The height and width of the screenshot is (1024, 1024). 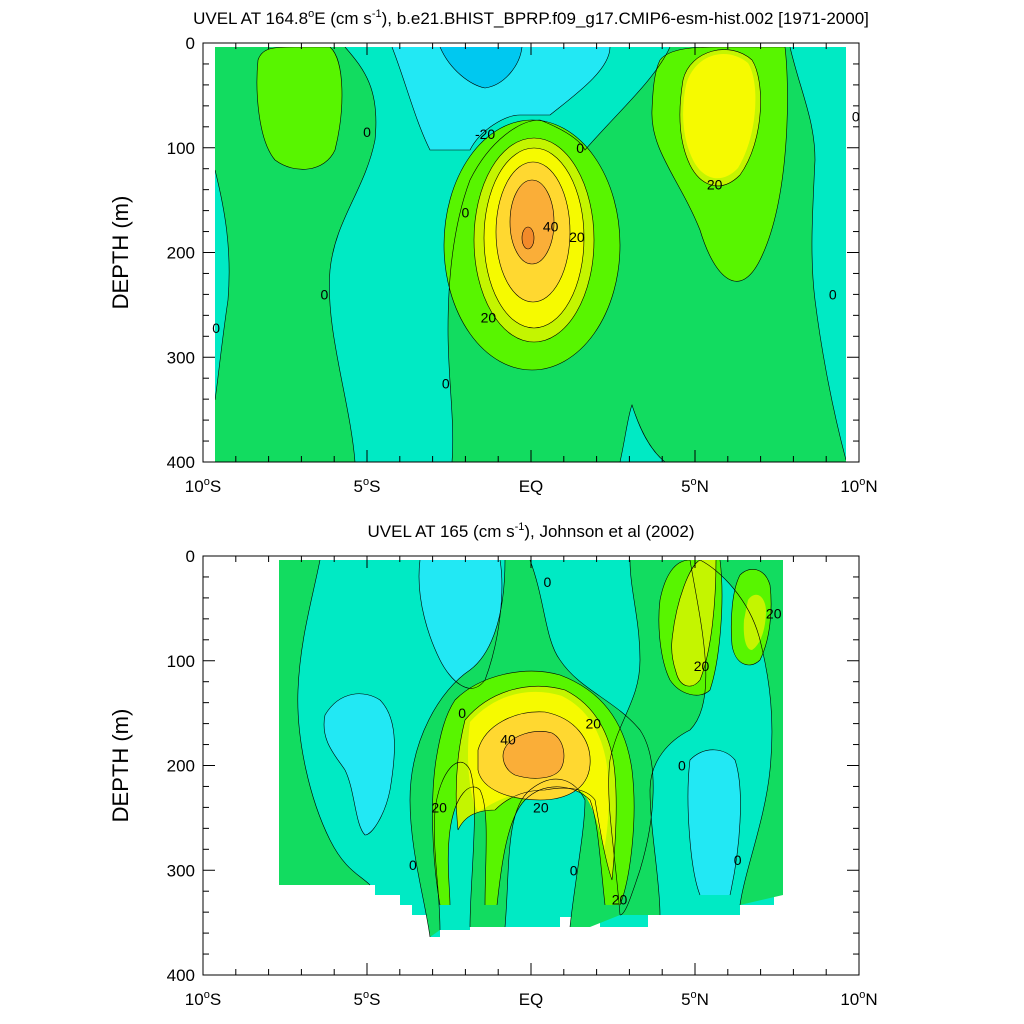 I want to click on isoline-0-center-b, so click(x=457, y=749).